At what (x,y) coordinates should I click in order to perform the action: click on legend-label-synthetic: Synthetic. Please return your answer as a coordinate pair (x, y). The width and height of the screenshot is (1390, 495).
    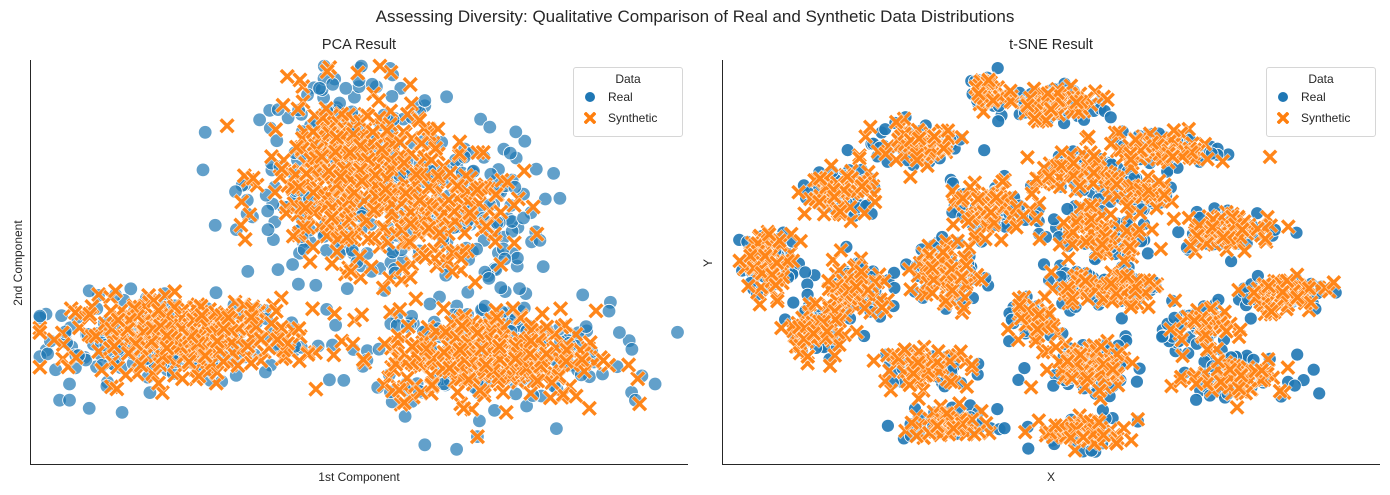
    Looking at the image, I should click on (633, 117).